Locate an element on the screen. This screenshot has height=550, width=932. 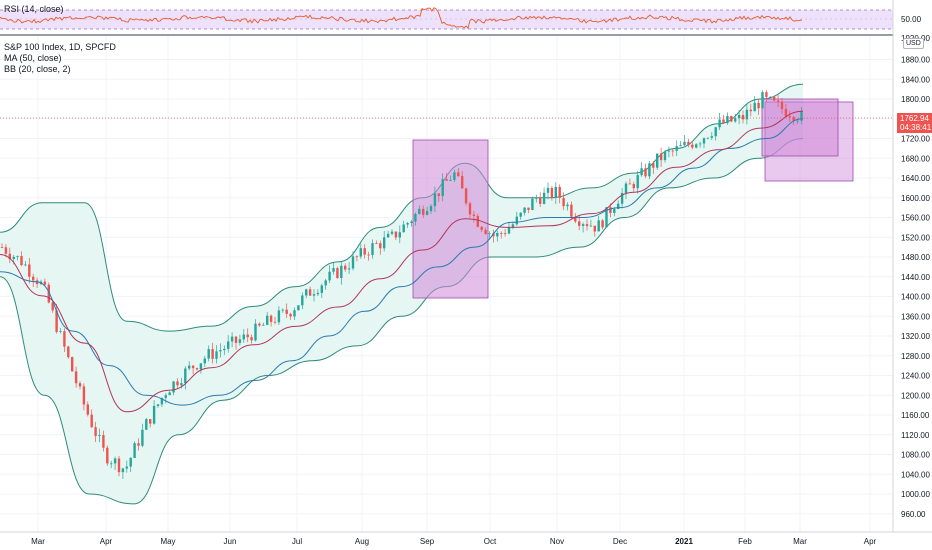
drawing-rectangle-feb-small is located at coordinates (800, 127).